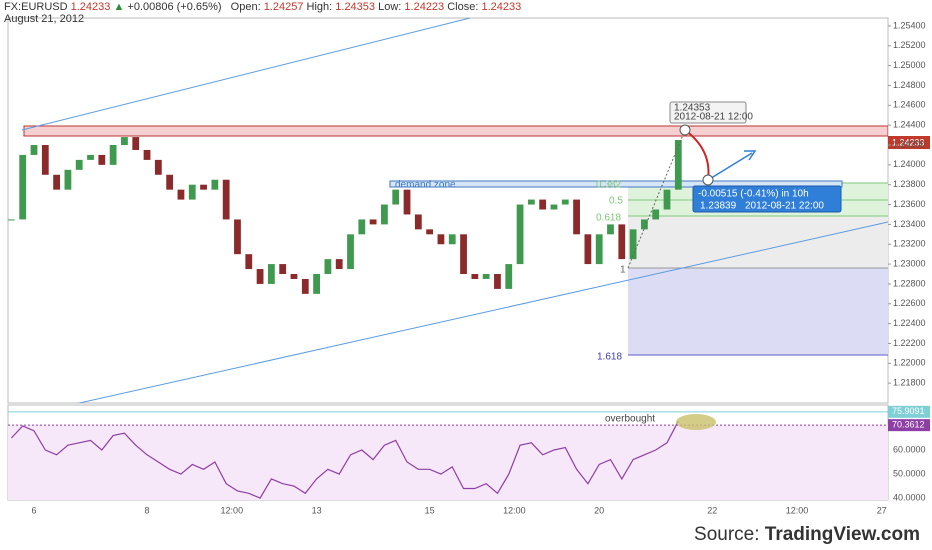 The width and height of the screenshot is (932, 550). I want to click on arrow-head, so click(750, 155).